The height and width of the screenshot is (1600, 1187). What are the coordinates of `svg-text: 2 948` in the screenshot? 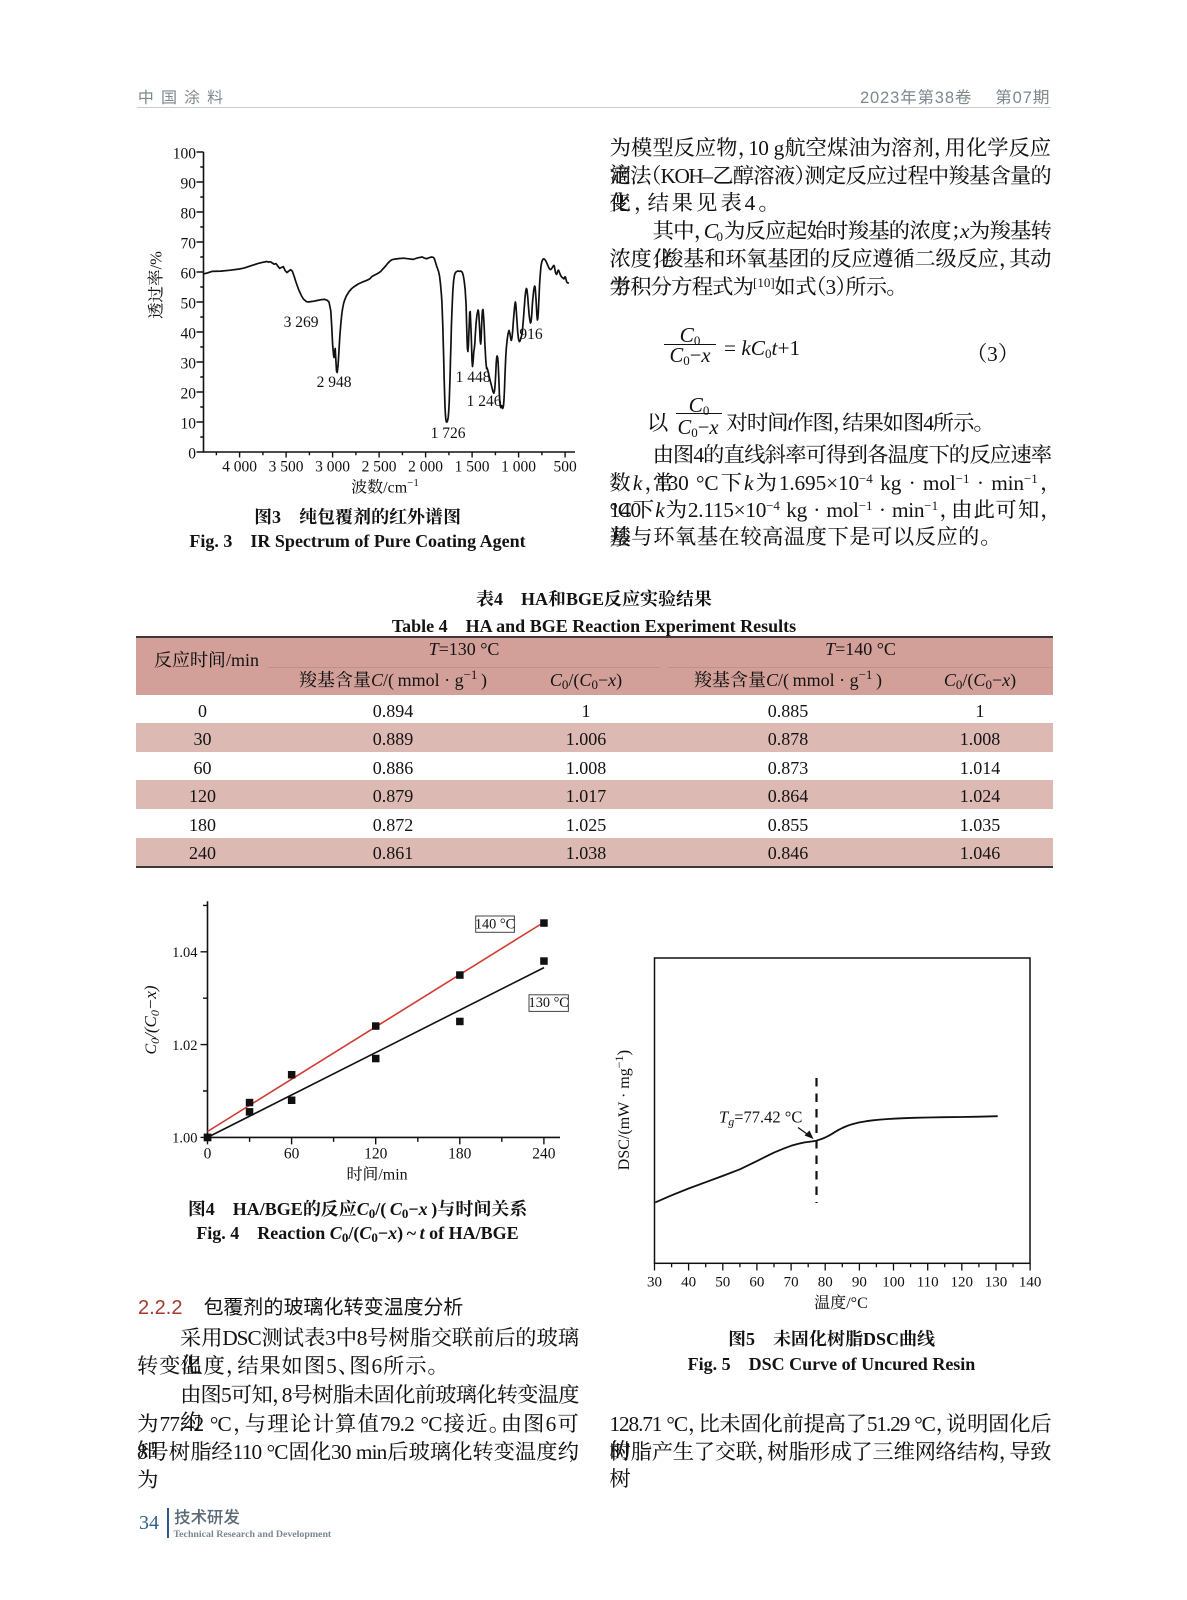 It's located at (334, 382).